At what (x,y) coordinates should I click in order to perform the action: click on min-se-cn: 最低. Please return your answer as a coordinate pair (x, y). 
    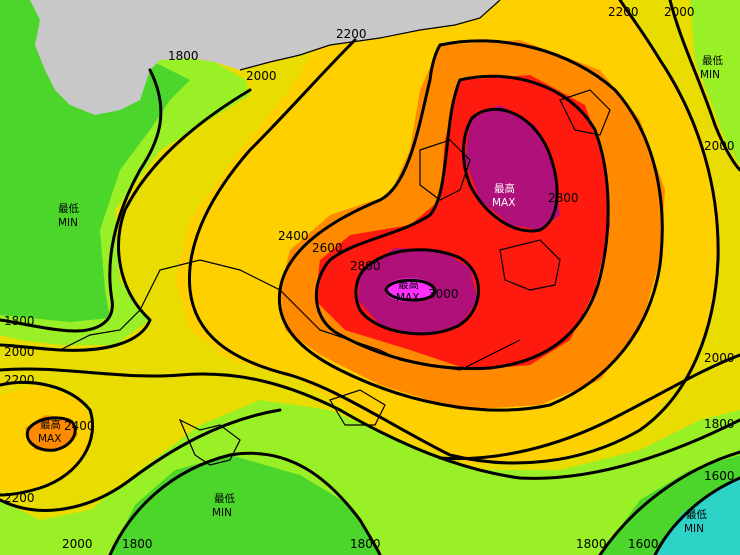
    Looking at the image, I should click on (696, 514).